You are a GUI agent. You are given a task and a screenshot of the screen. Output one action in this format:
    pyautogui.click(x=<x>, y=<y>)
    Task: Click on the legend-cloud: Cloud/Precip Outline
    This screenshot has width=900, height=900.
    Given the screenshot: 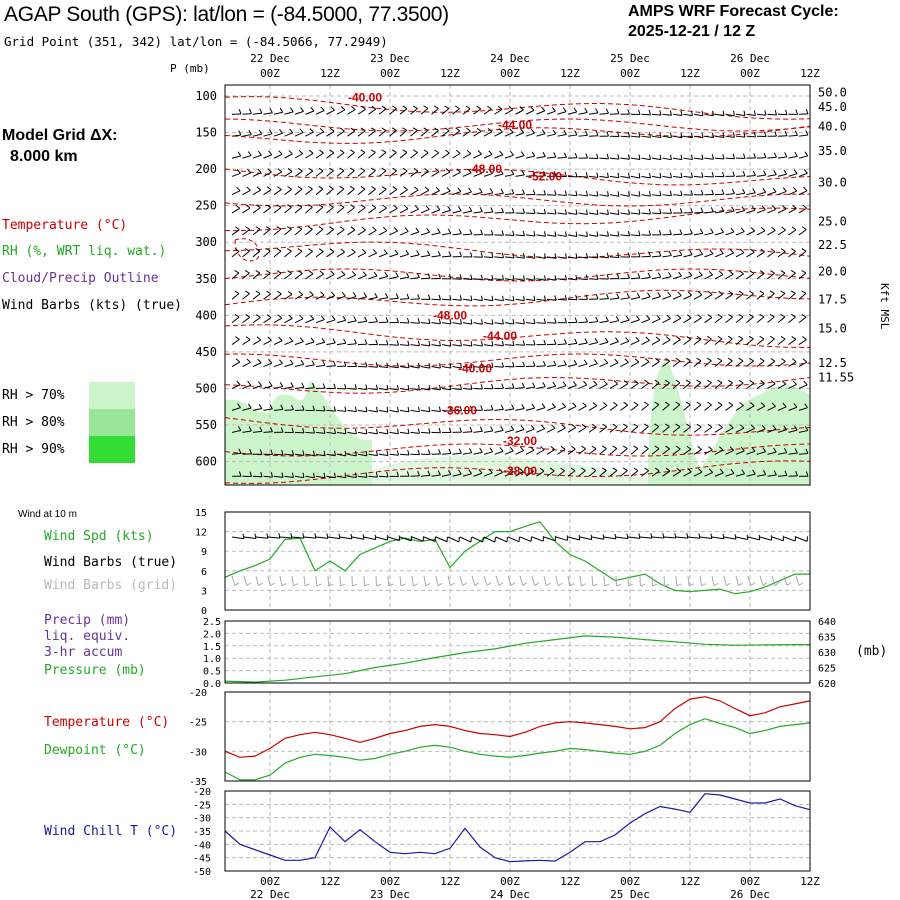 What is the action you would take?
    pyautogui.click(x=80, y=278)
    